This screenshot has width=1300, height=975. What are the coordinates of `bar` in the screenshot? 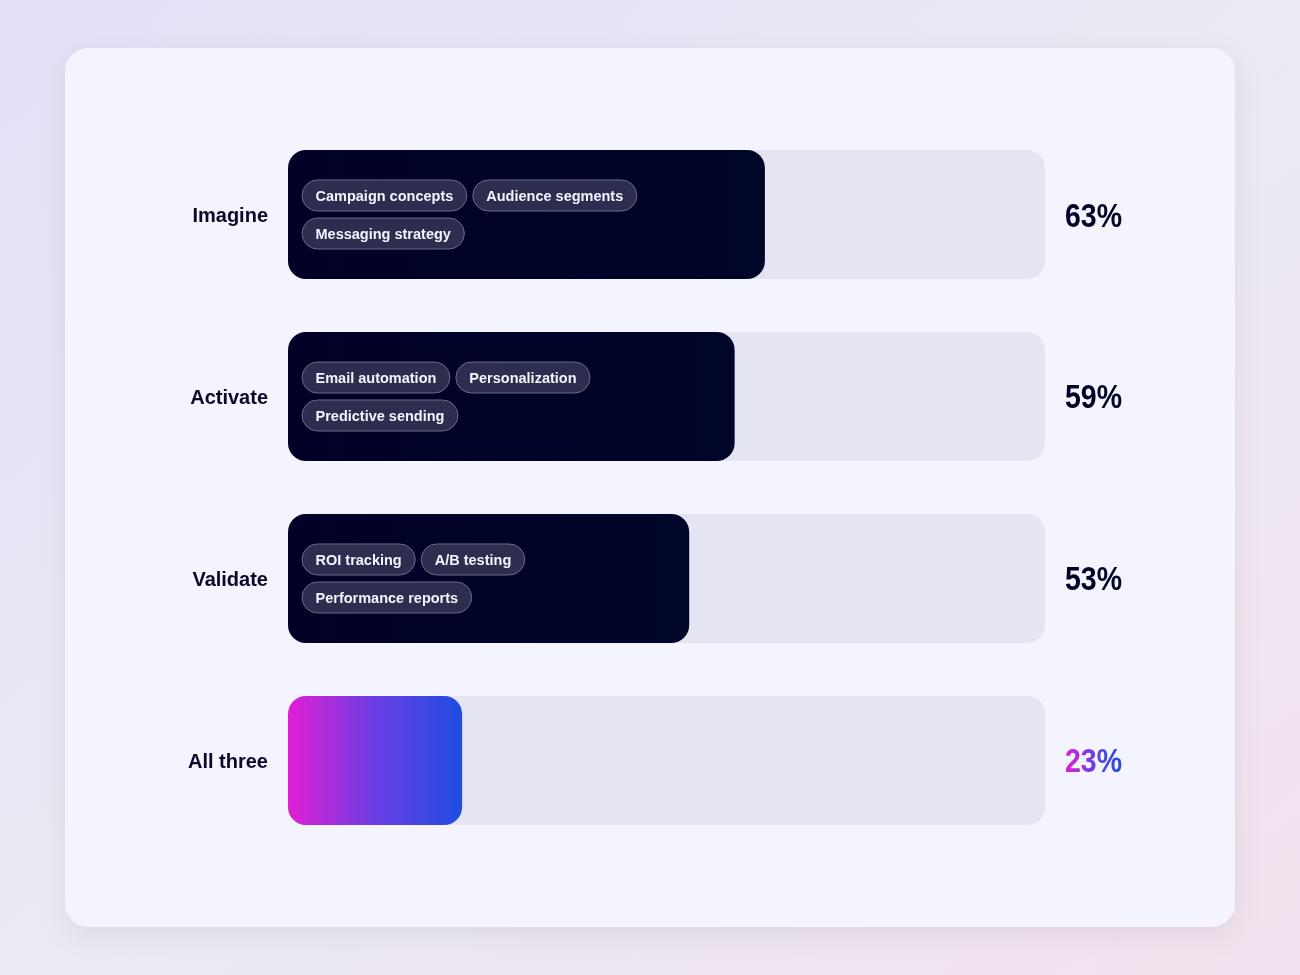 It's located at (375, 760).